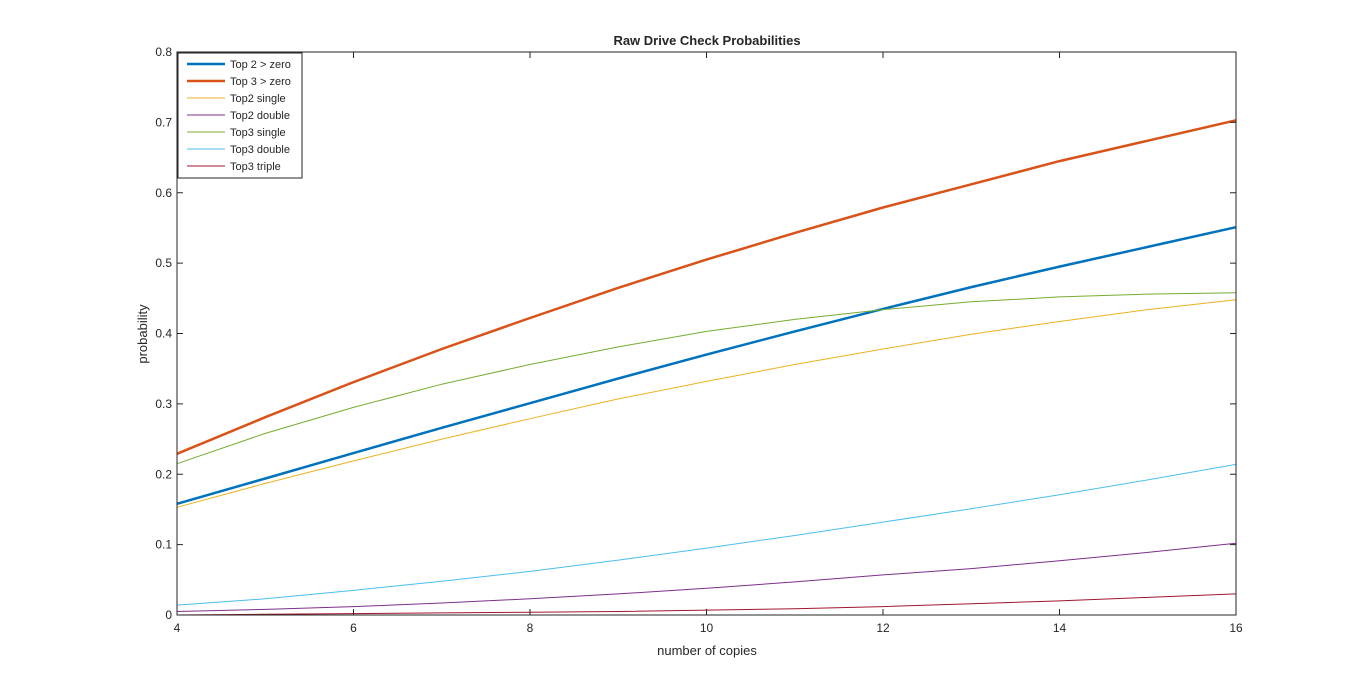  What do you see at coordinates (706, 40) in the screenshot?
I see `chart-title: Raw Drive Check Probabilities` at bounding box center [706, 40].